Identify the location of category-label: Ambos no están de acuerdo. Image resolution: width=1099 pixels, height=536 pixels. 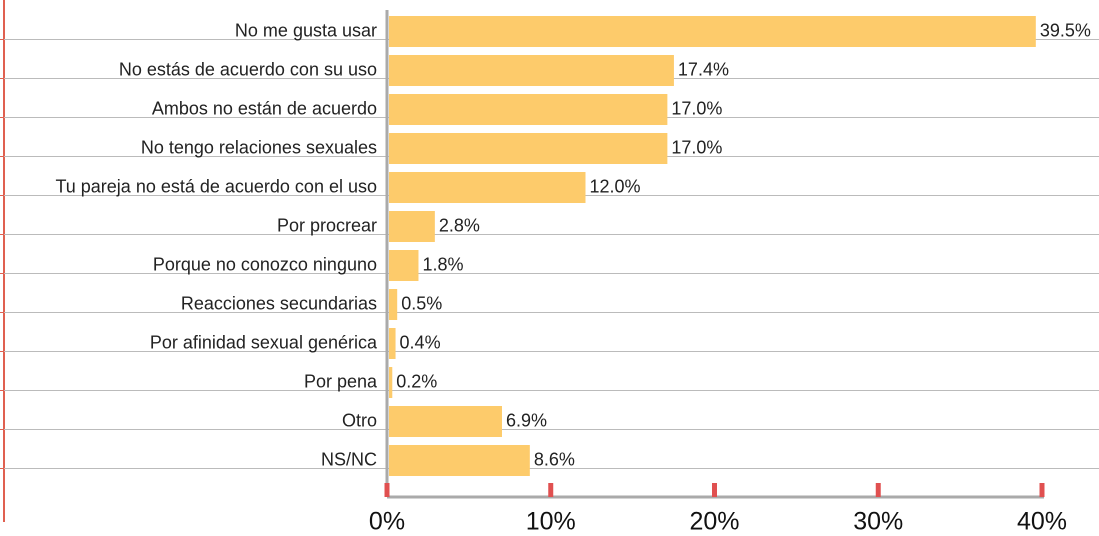
(264, 108).